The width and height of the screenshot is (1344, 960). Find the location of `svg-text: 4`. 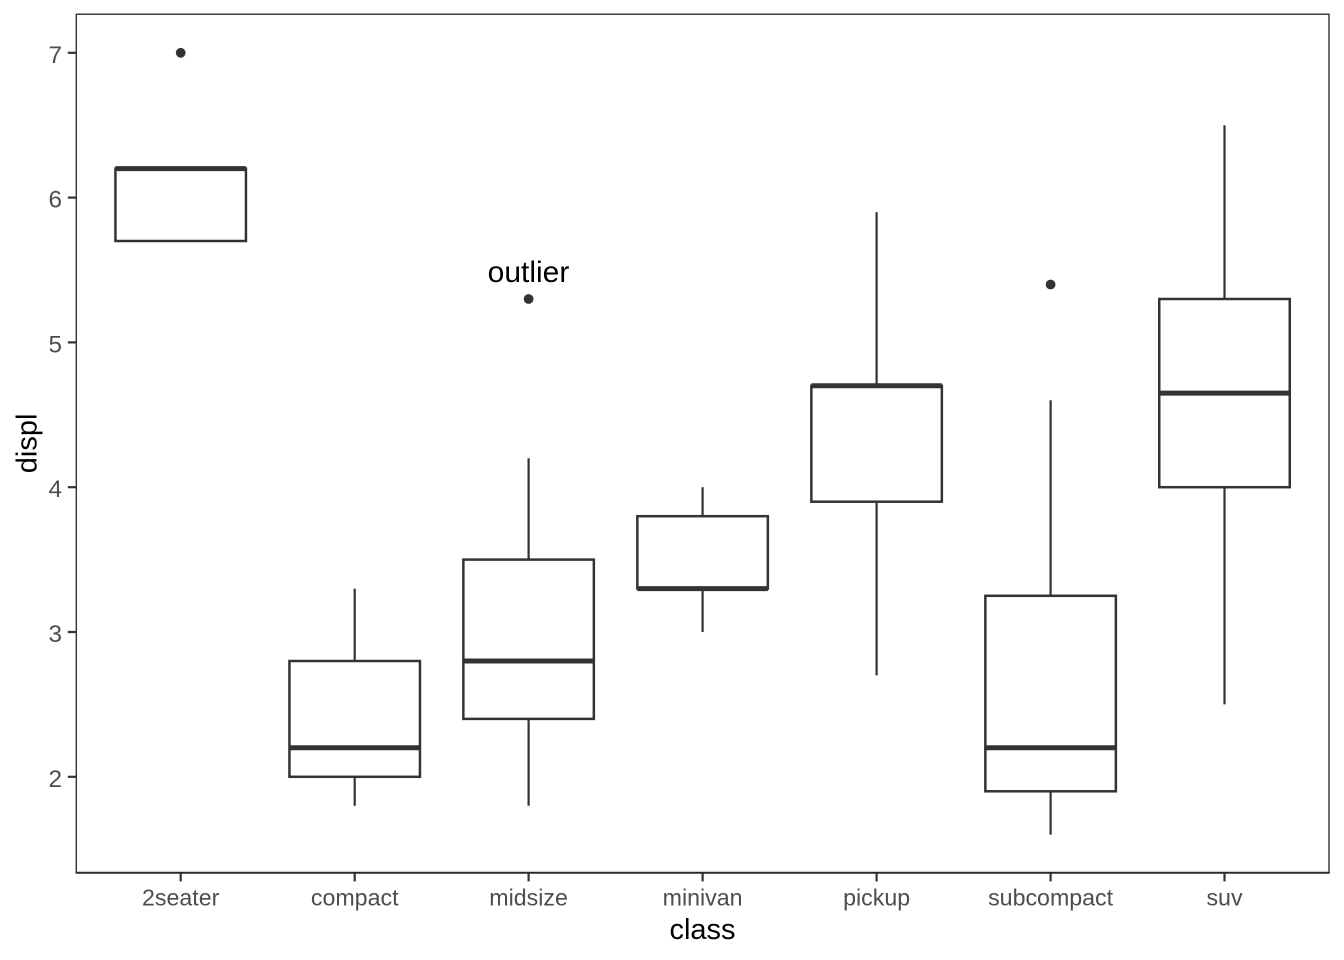

svg-text: 4 is located at coordinates (55, 489).